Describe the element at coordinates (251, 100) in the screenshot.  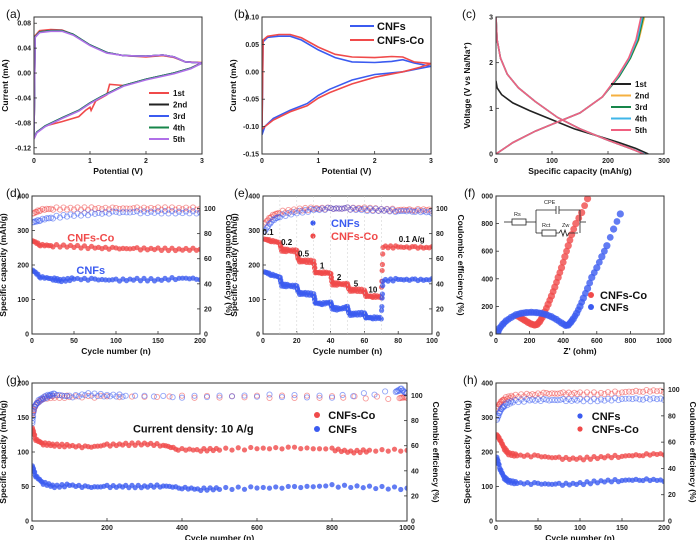
I see `y-tick-label: -0.05` at that location.